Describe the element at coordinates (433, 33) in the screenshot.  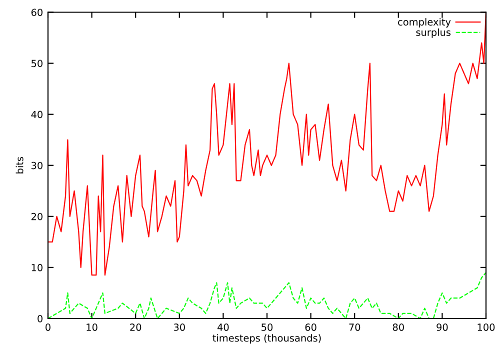
I see `legend-label: surplus` at that location.